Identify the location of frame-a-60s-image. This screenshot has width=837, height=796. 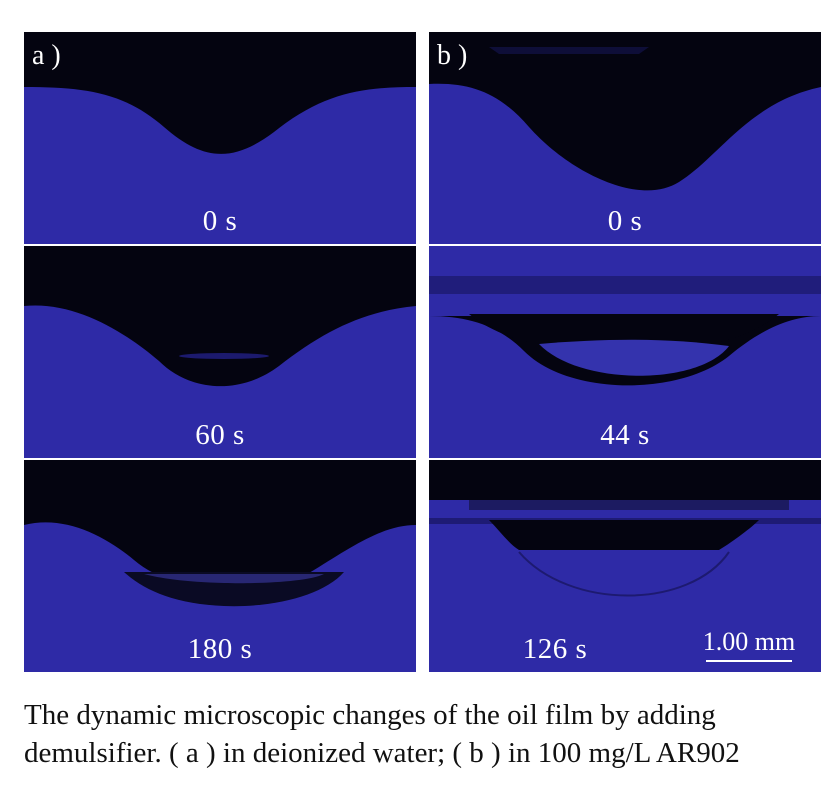
(220, 352).